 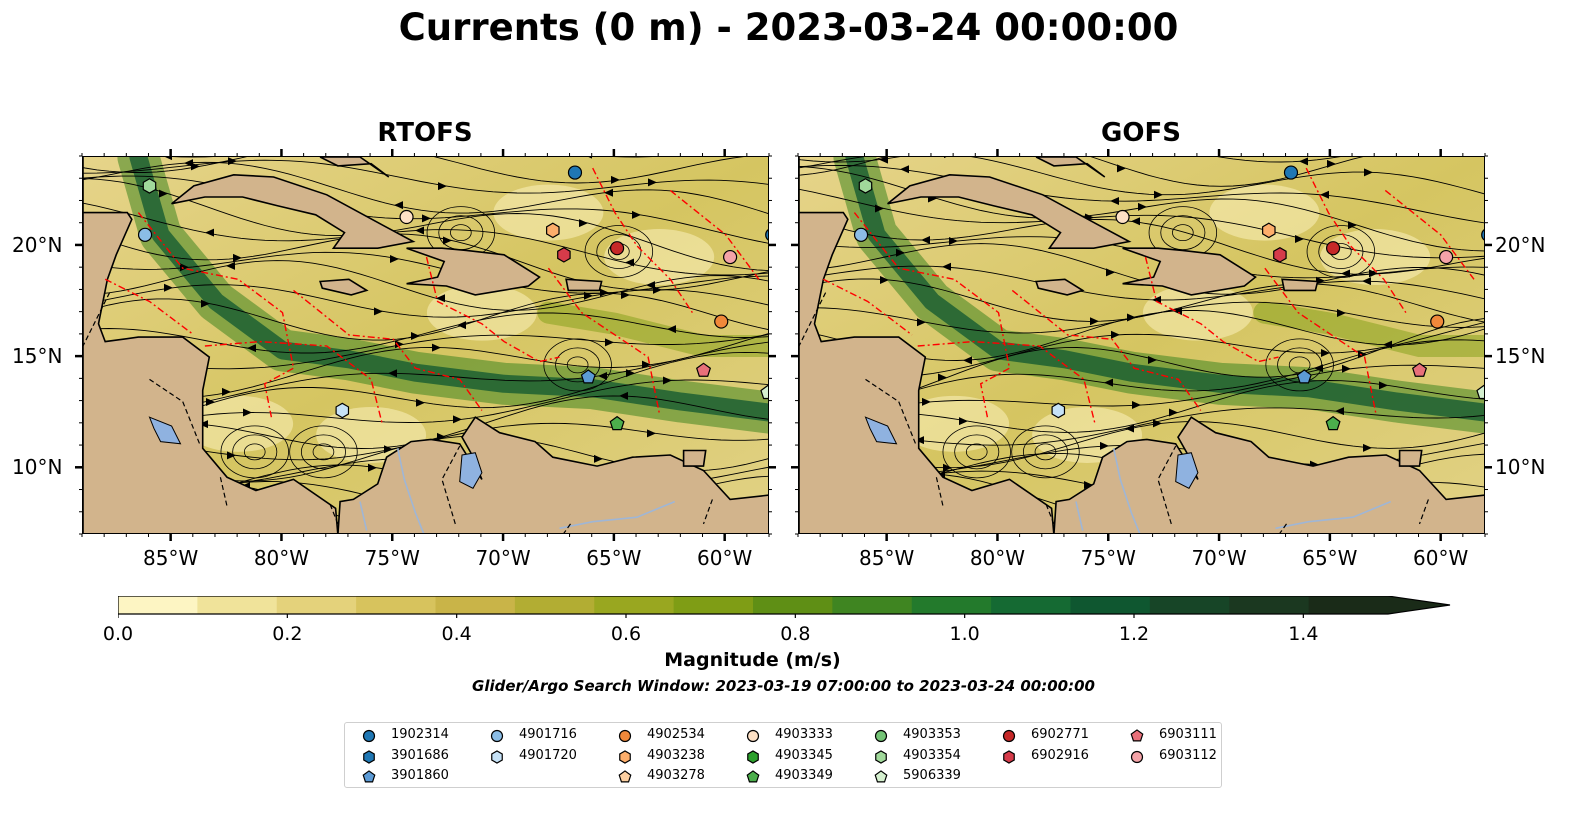 What do you see at coordinates (1188, 755) in the screenshot?
I see `legend-label: 6903112` at bounding box center [1188, 755].